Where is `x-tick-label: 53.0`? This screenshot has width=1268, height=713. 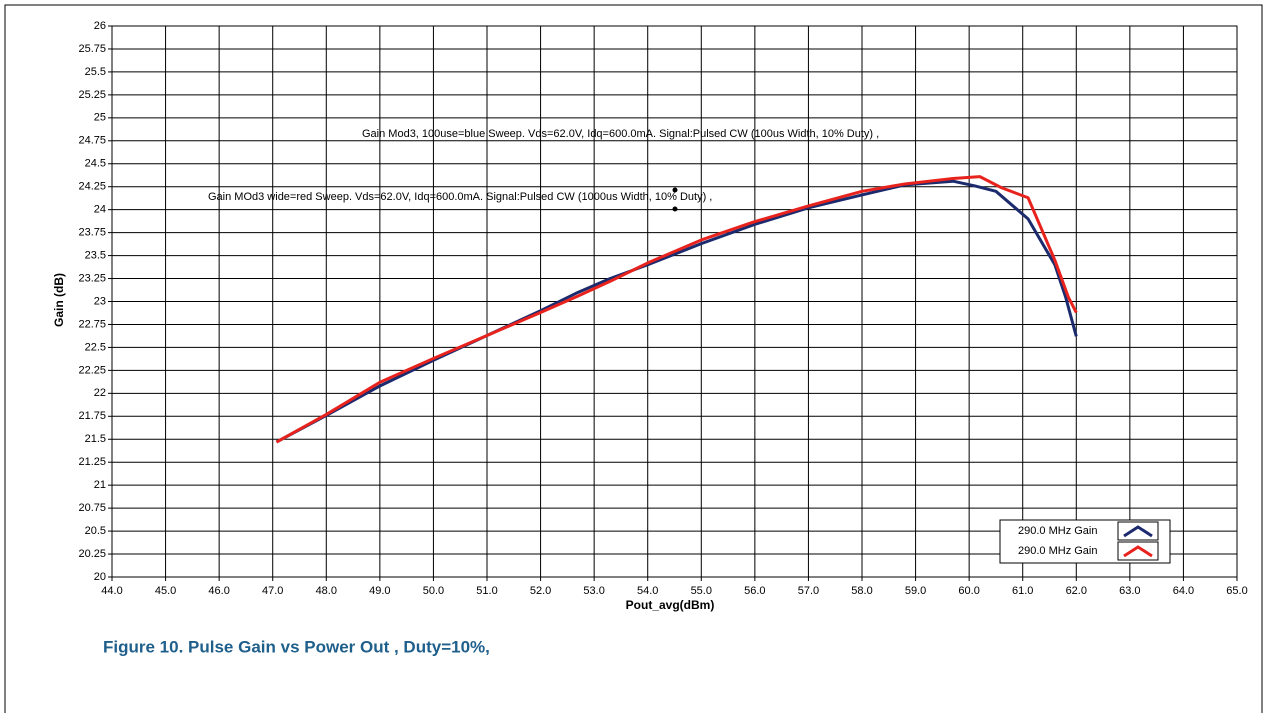
x-tick-label: 53.0 is located at coordinates (593, 591).